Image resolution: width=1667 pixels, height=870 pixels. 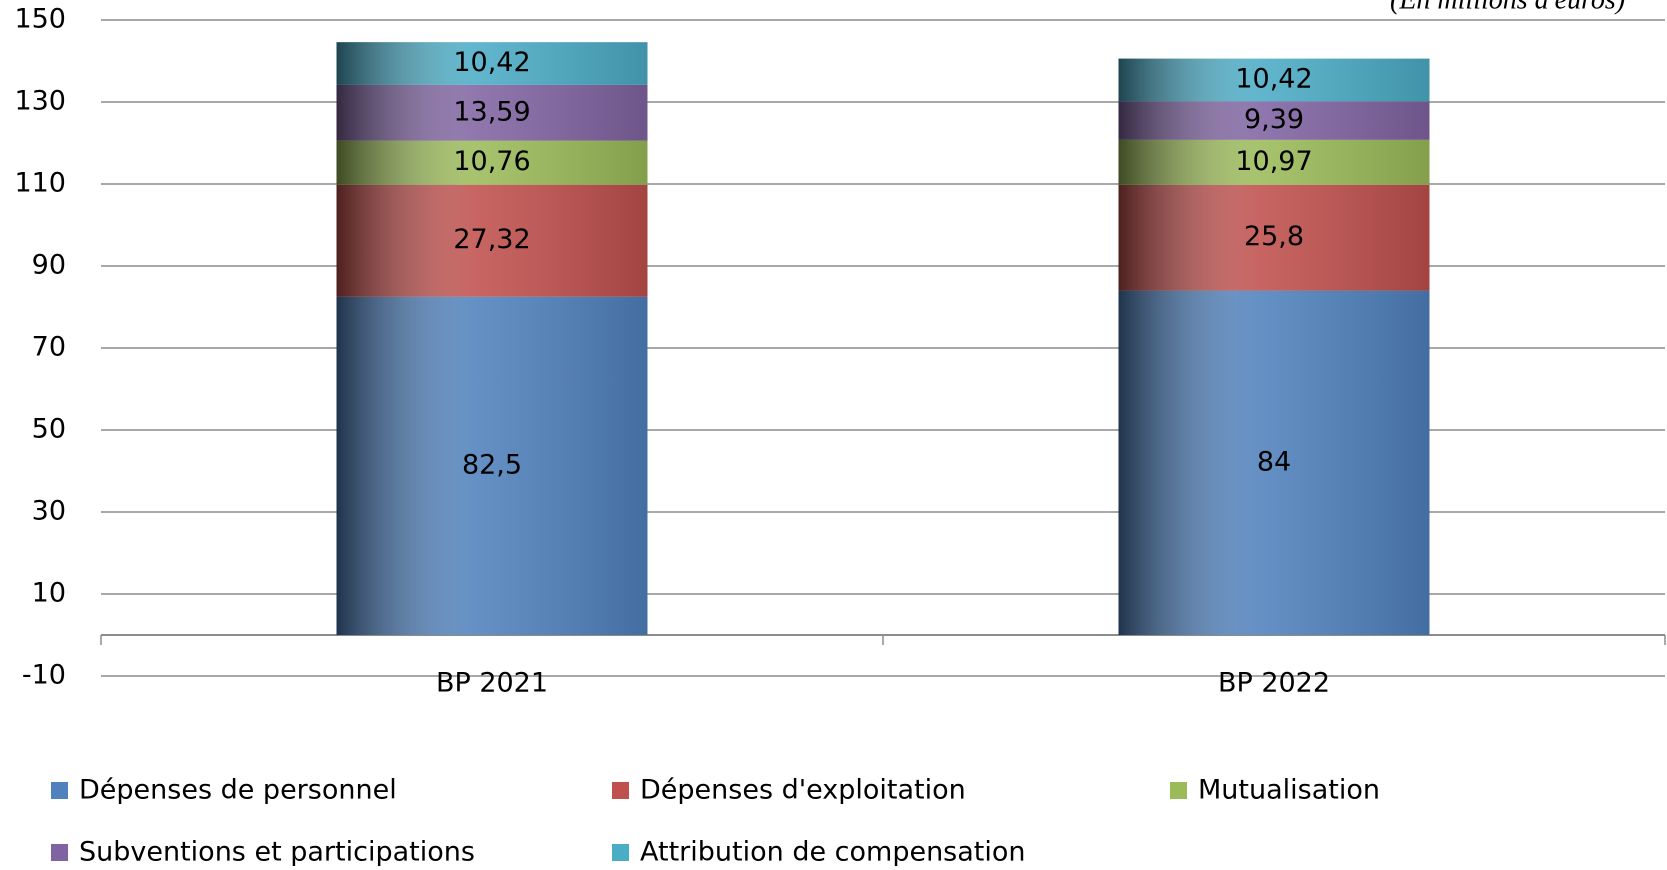 What do you see at coordinates (1507, 7) in the screenshot?
I see `unit-note: (En millions d'euros)` at bounding box center [1507, 7].